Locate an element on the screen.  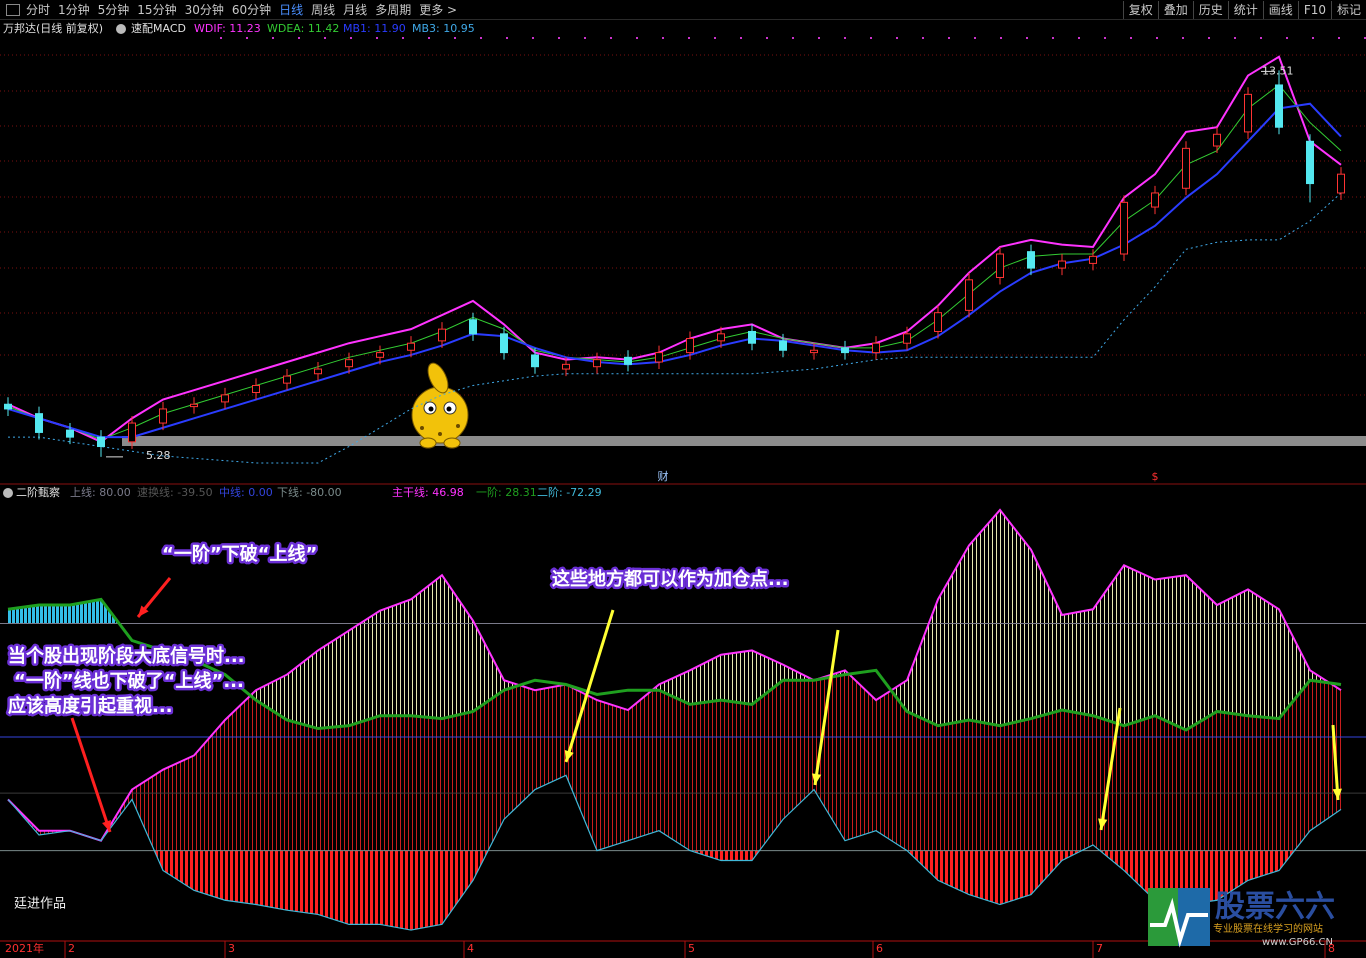
date-label: 8 is located at coordinates (1331, 948).